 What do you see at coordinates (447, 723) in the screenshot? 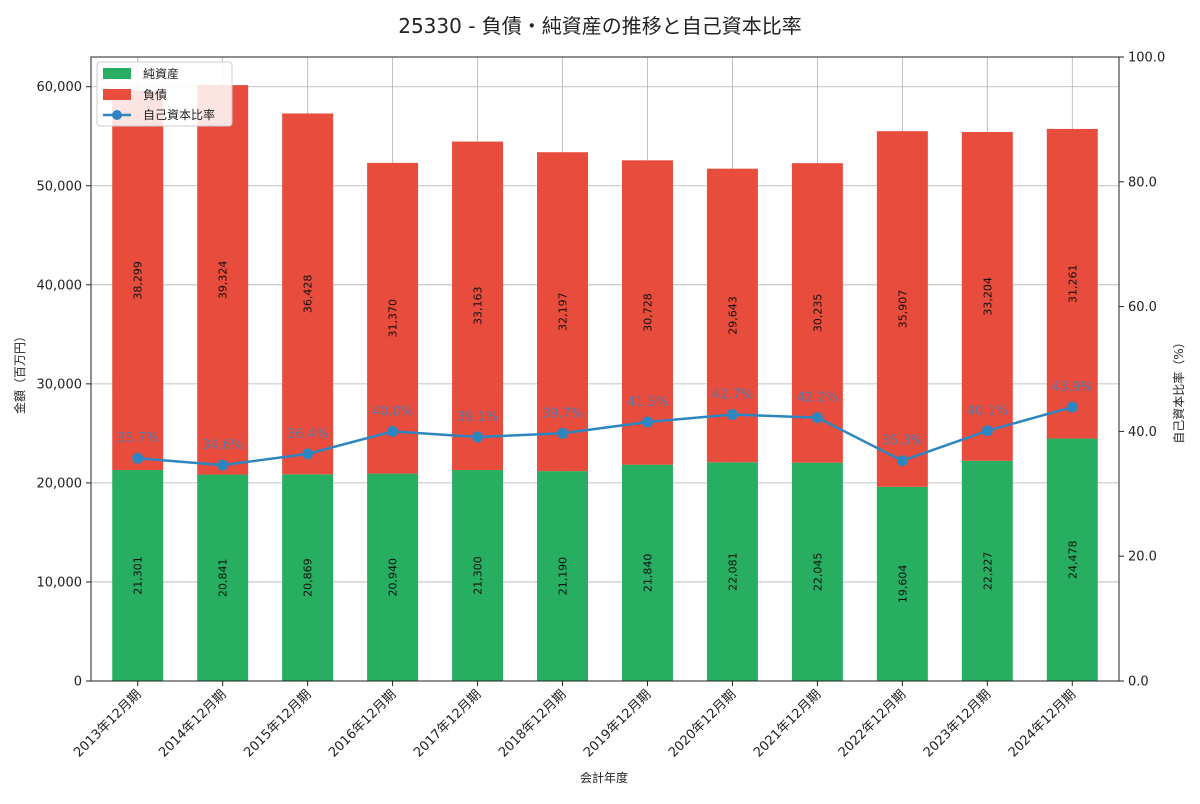
I see `x-tick-label: 2017年12月期` at bounding box center [447, 723].